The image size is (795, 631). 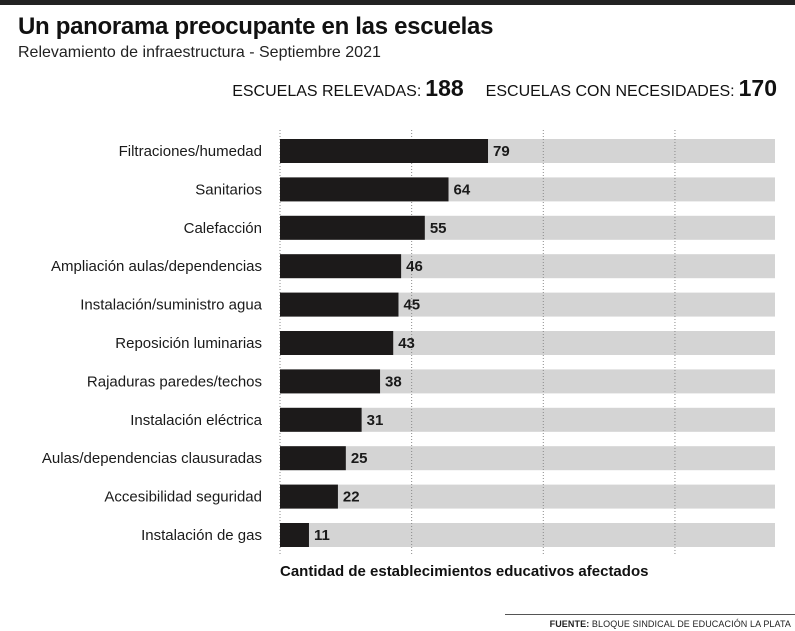 What do you see at coordinates (411, 305) in the screenshot?
I see `value-label: 45` at bounding box center [411, 305].